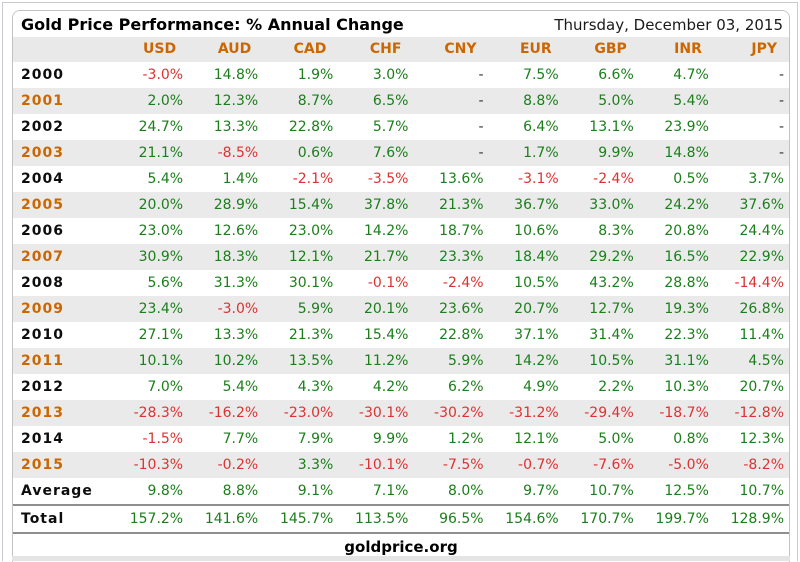 The height and width of the screenshot is (562, 800). I want to click on cell-total-eur: 154.6%, so click(526, 519).